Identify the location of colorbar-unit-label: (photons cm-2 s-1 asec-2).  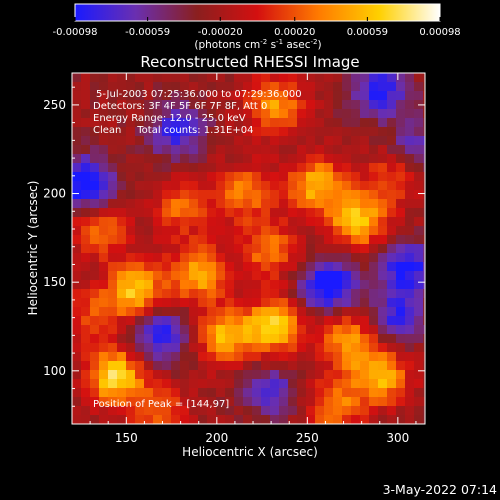
(257, 44).